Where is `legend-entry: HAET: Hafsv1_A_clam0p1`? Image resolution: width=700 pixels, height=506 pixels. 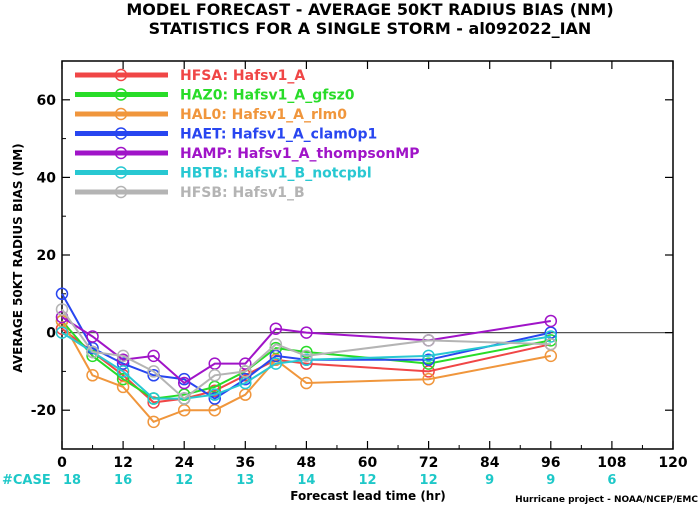
legend-entry: HAET: Hafsv1_A_clam0p1 is located at coordinates (278, 135).